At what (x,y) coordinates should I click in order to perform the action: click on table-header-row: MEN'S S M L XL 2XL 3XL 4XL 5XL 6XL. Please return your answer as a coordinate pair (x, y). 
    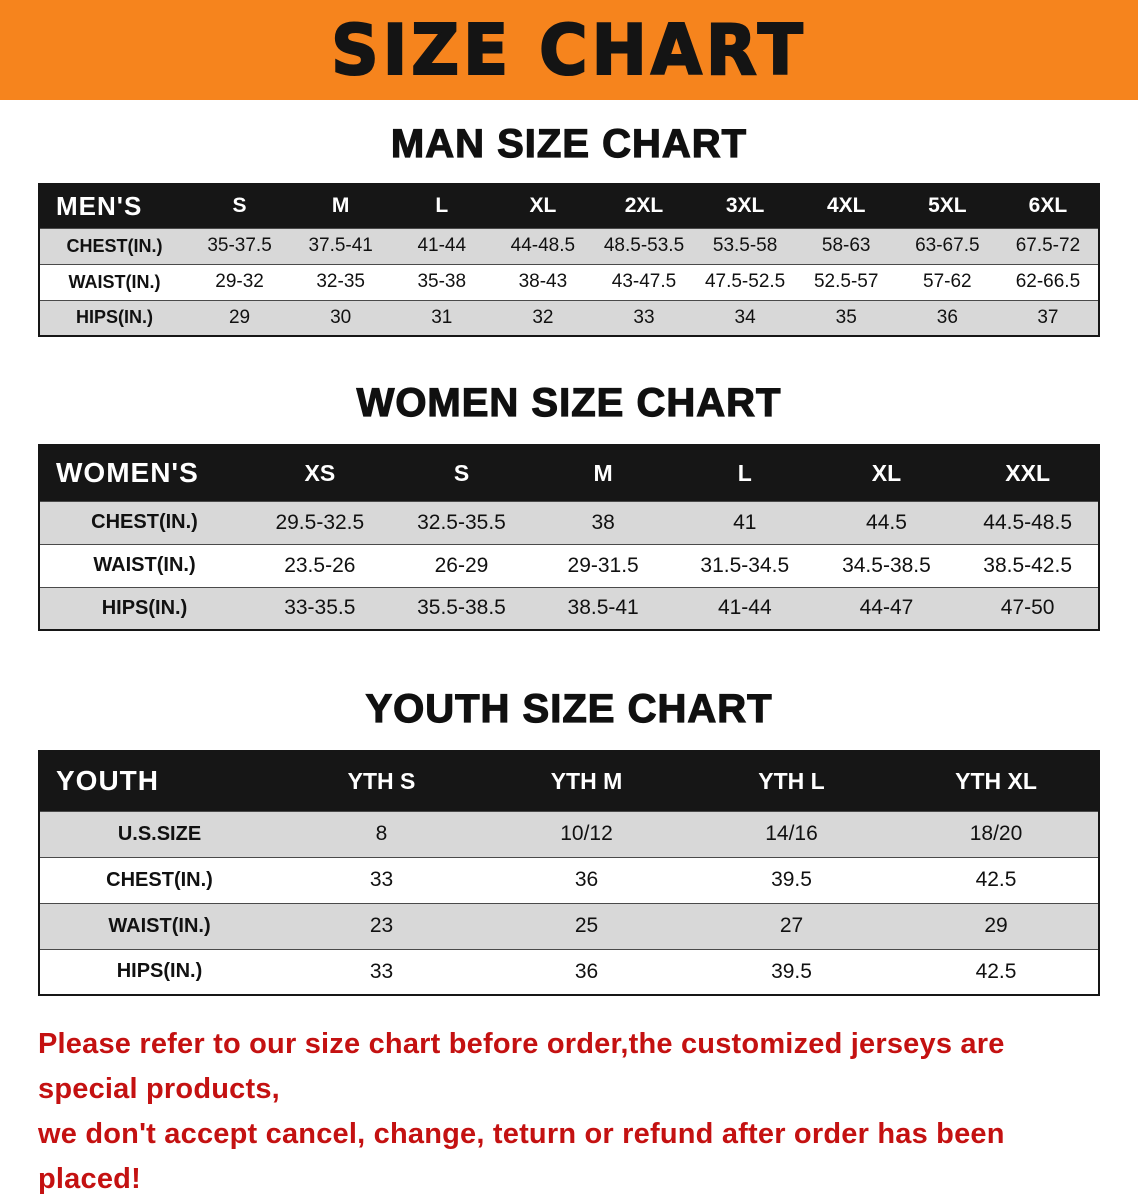
    Looking at the image, I should click on (569, 206).